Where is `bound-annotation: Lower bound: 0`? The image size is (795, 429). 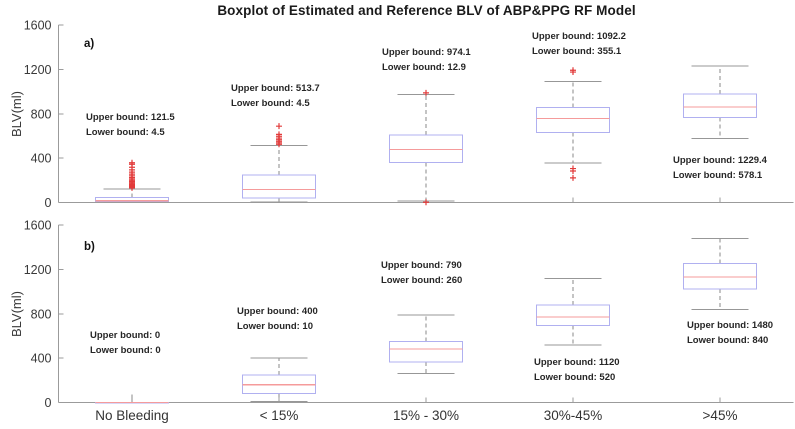 bound-annotation: Lower bound: 0 is located at coordinates (125, 350).